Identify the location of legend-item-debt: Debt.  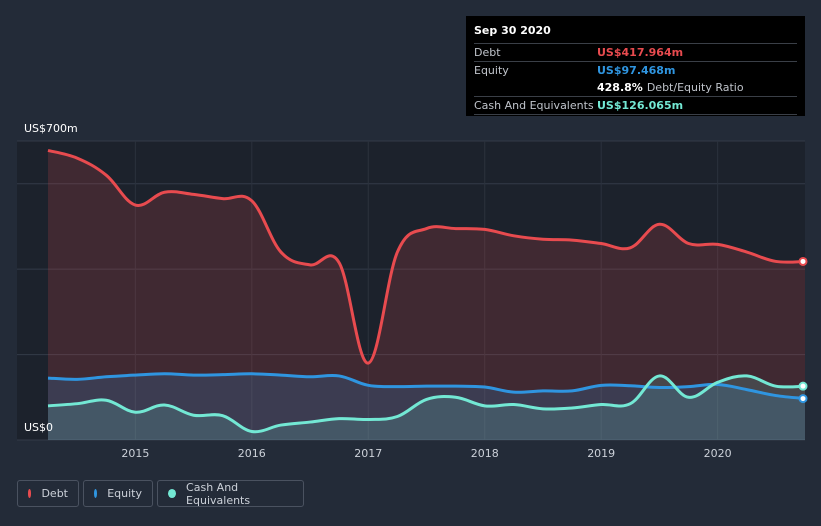
(48, 493).